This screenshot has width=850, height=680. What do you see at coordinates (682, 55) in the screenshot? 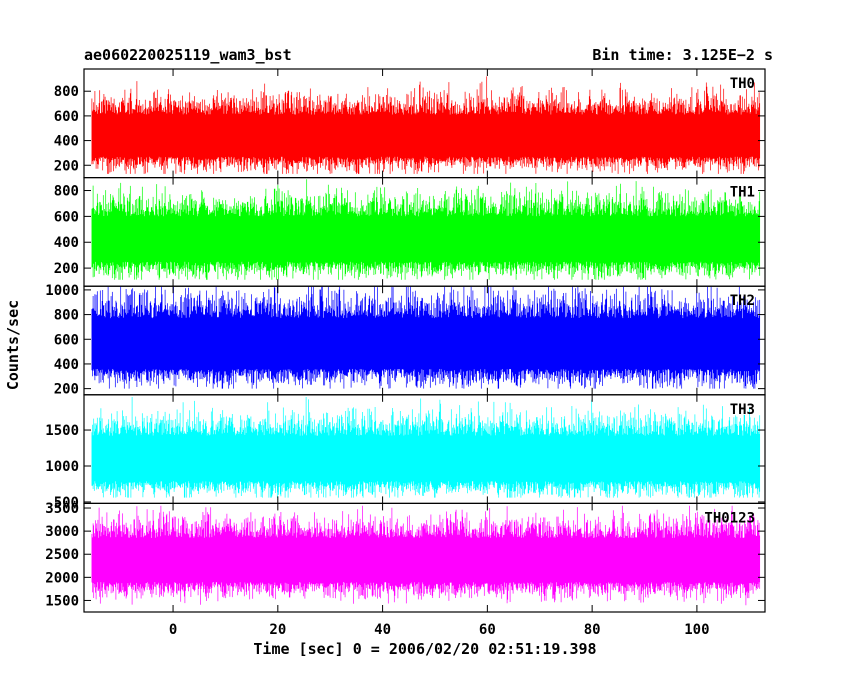
I see `bin-time-label: Bin time: 3.125E−2 s` at bounding box center [682, 55].